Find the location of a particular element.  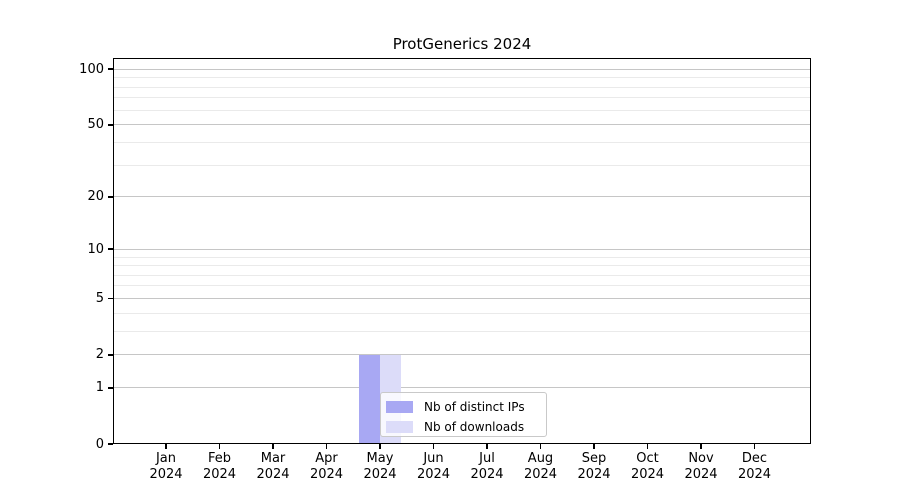

bar-distinct-ips is located at coordinates (369, 399).